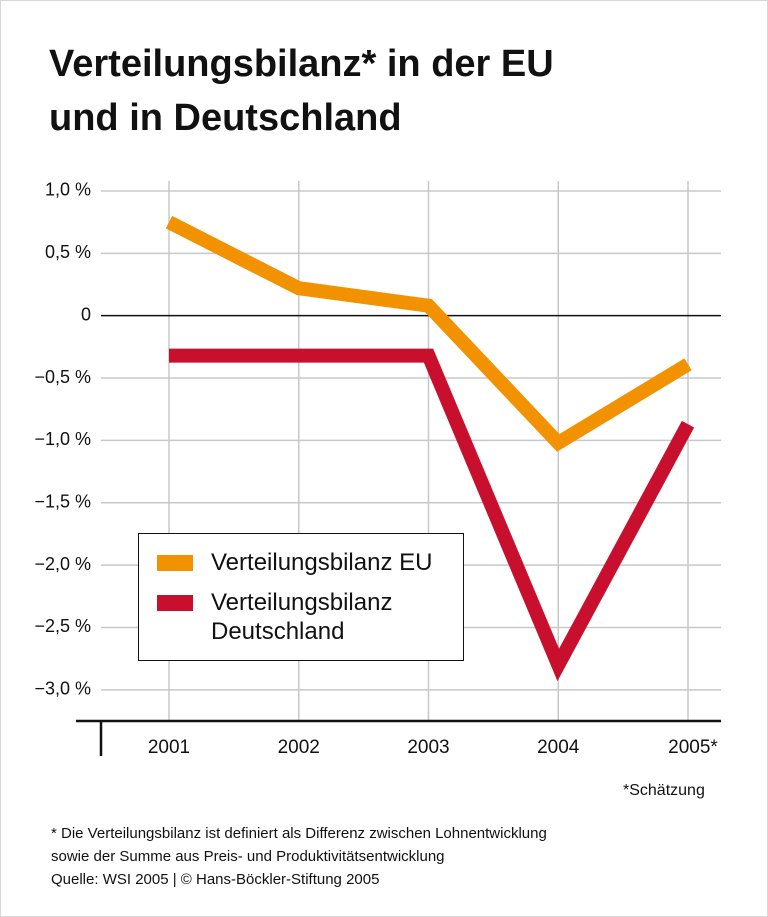 The image size is (768, 917). I want to click on x-tick-label: 2003, so click(428, 747).